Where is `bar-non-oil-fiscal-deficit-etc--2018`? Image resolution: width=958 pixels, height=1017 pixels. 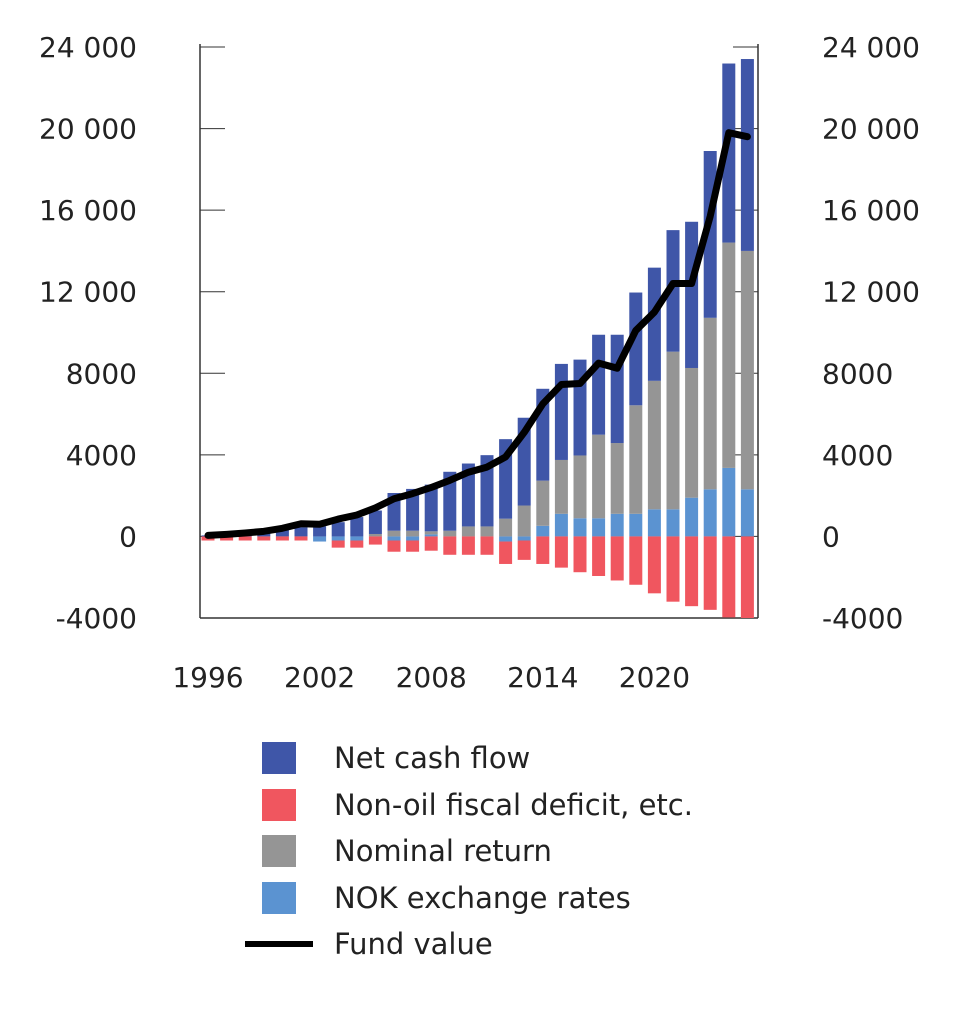
bar-non-oil-fiscal-deficit-etc--2018 is located at coordinates (617, 558).